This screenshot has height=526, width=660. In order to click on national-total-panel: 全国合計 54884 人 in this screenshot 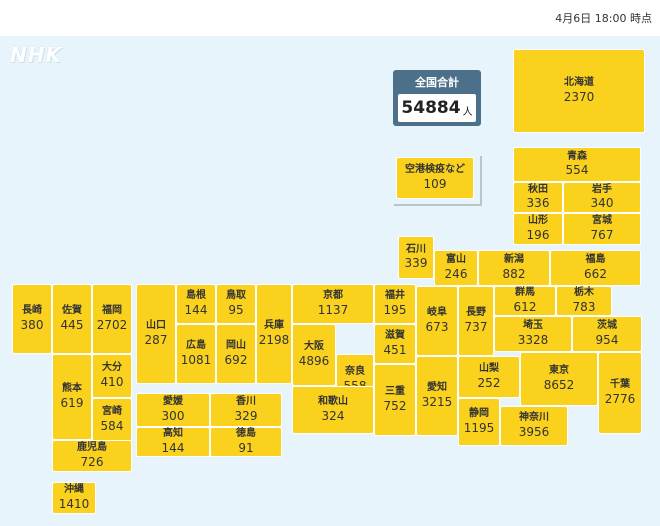, I will do `click(437, 98)`.